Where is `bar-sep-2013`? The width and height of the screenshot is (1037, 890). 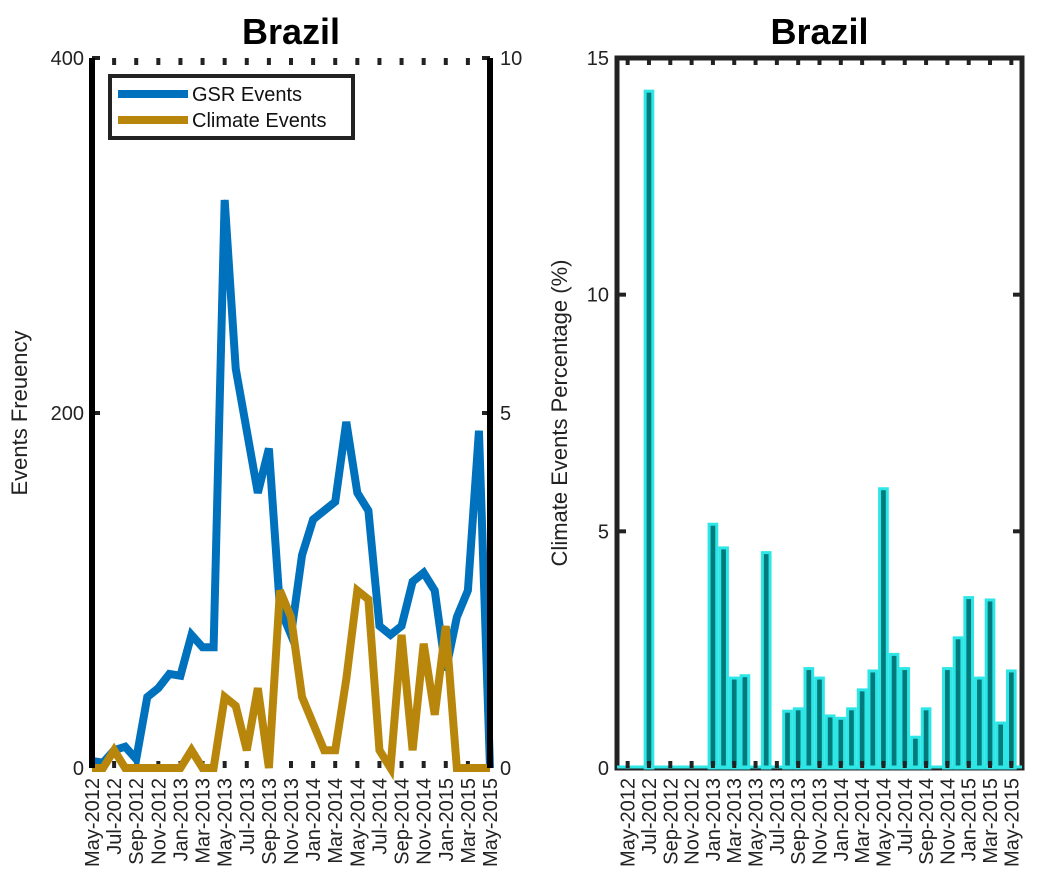 bar-sep-2013 is located at coordinates (798, 738).